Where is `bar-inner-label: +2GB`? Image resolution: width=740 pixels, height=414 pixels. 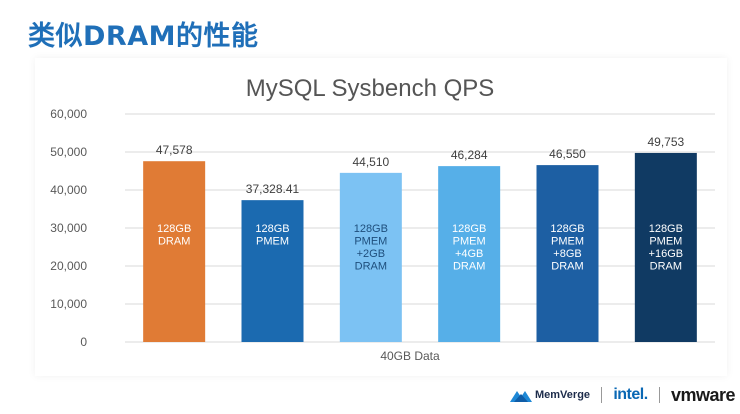 bar-inner-label: +2GB is located at coordinates (371, 254).